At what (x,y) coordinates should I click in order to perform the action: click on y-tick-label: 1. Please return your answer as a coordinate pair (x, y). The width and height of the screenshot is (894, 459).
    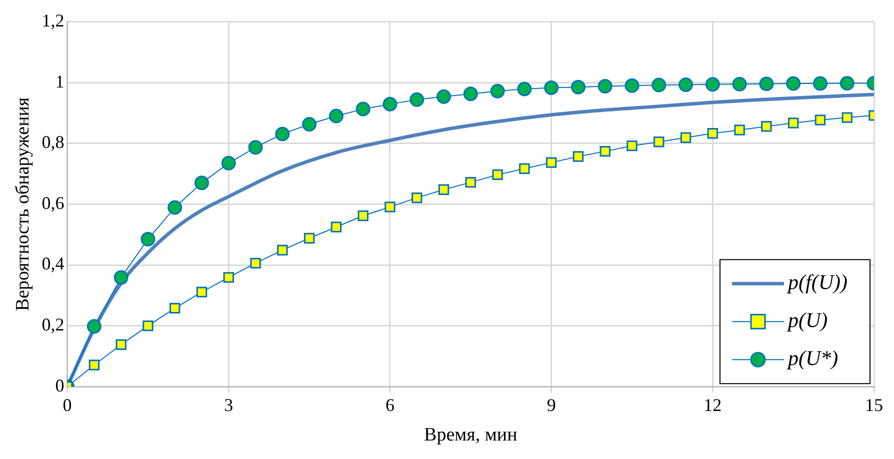
    Looking at the image, I should click on (59, 81).